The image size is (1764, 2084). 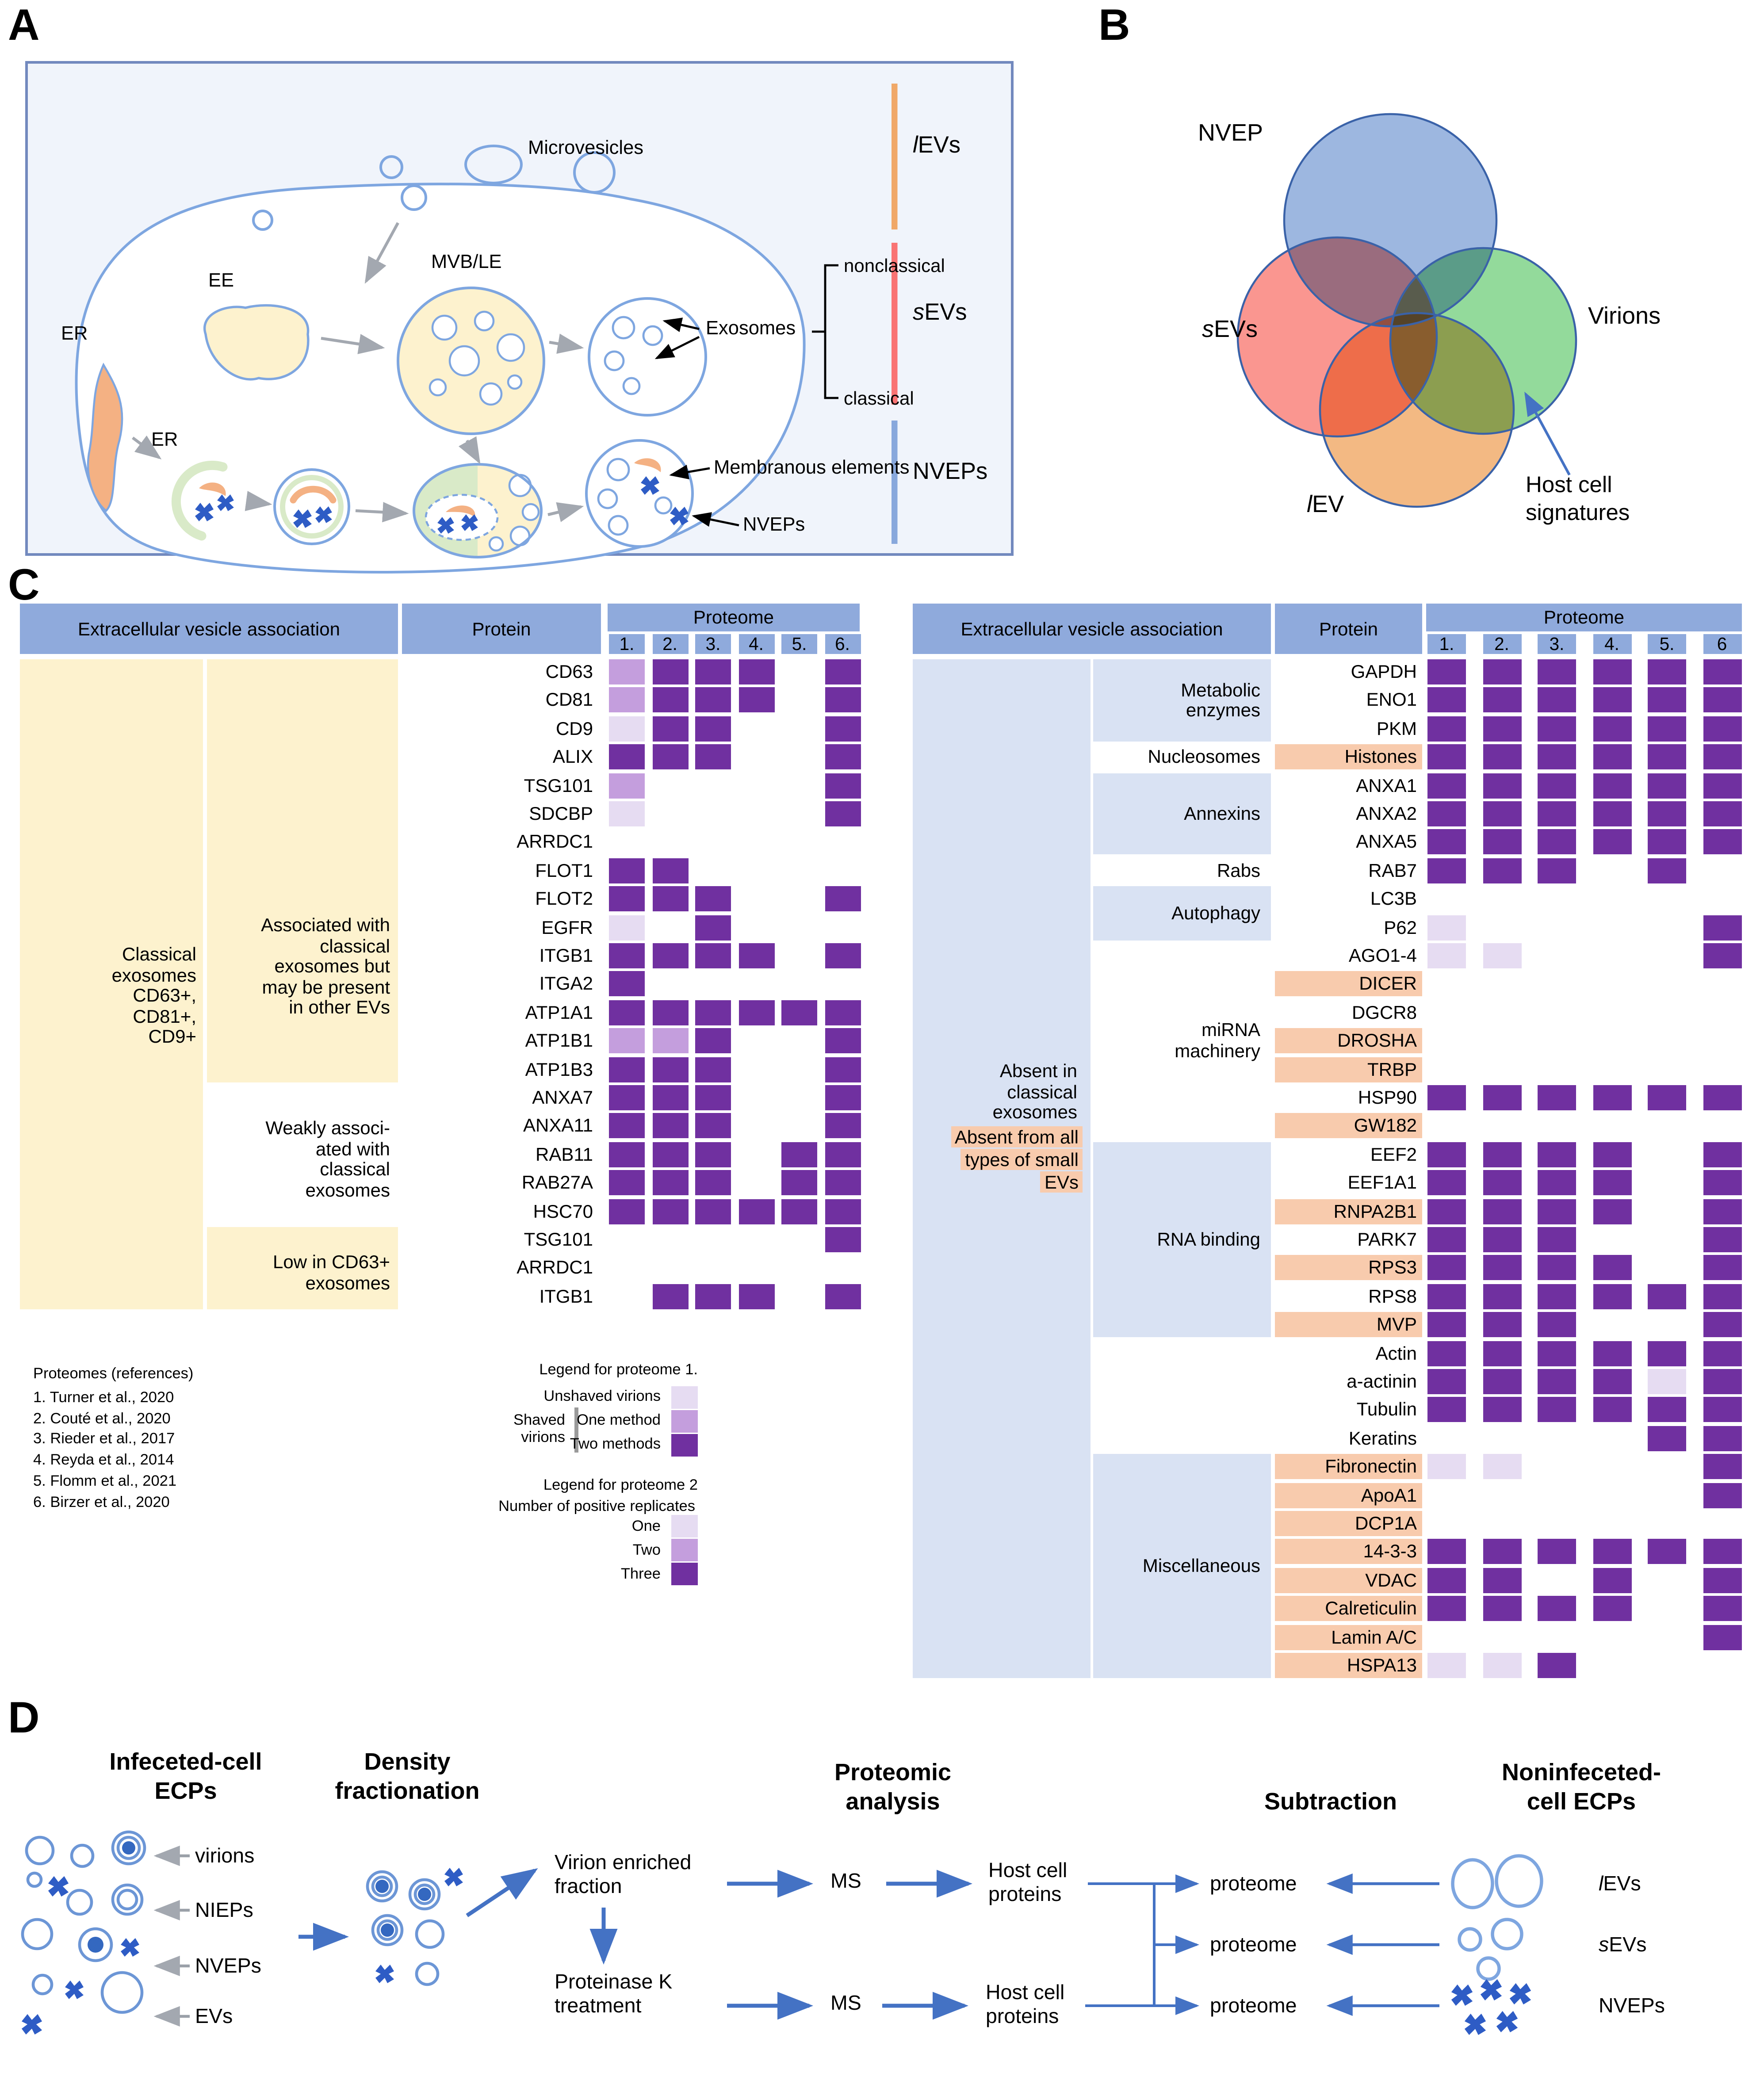 I want to click on subtraction-bracket, so click(x=1142, y=1944).